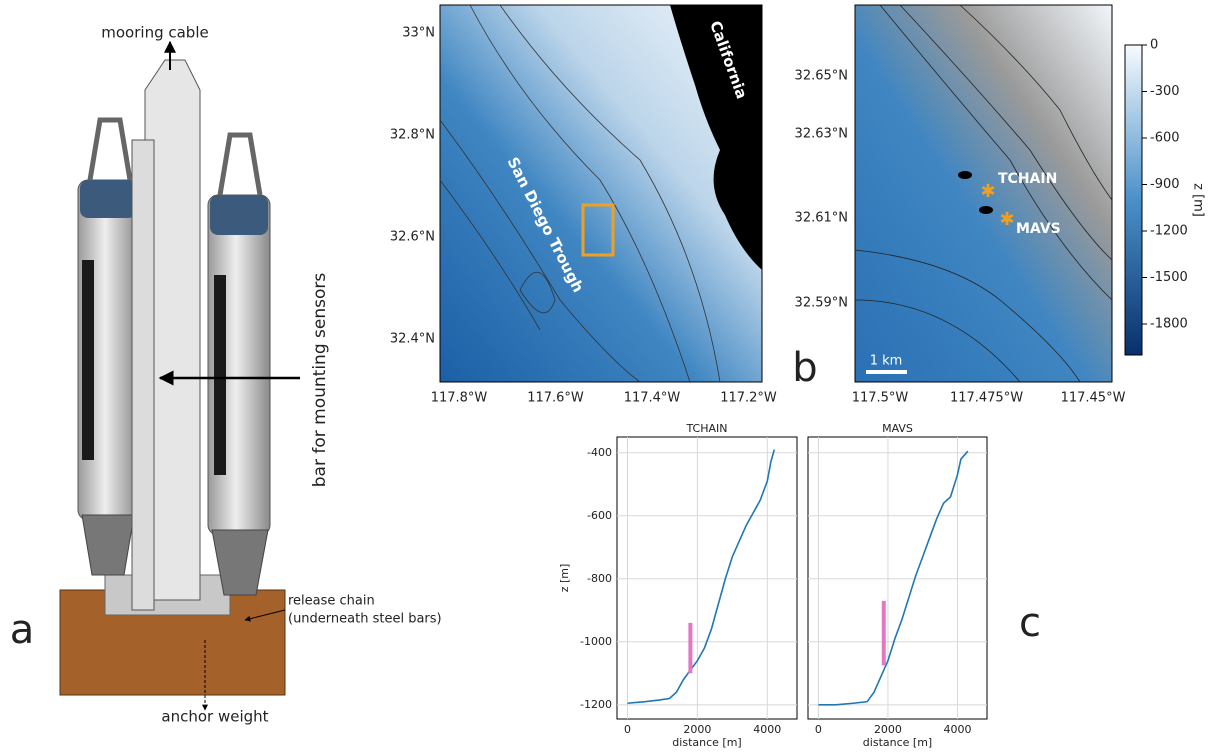  I want to click on panel-label: a, so click(22, 630).